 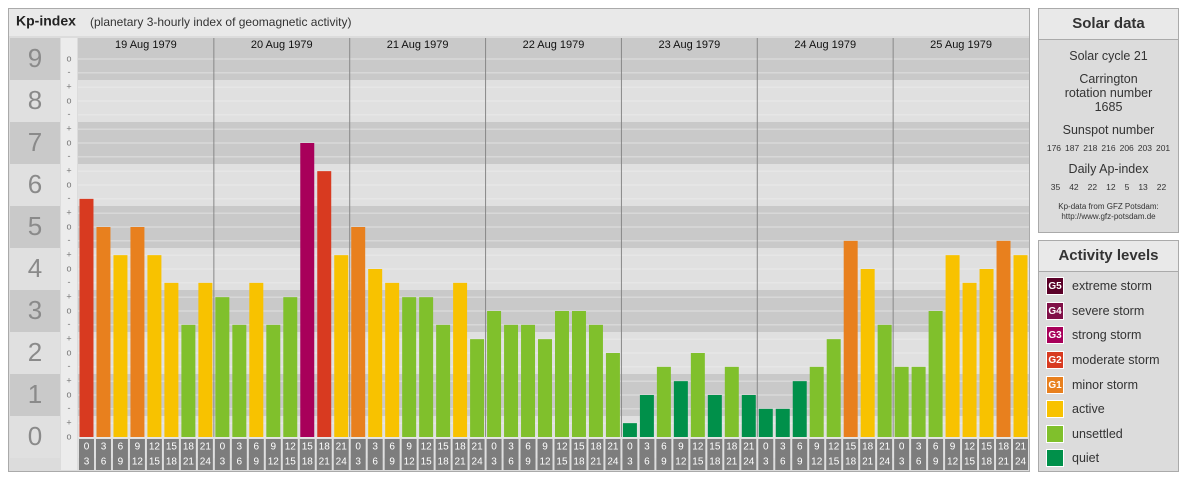 What do you see at coordinates (868, 447) in the screenshot?
I see `interval-from: 18` at bounding box center [868, 447].